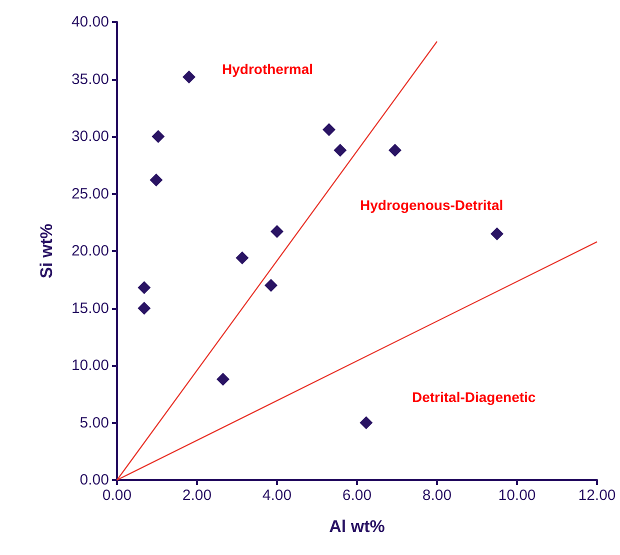 The height and width of the screenshot is (555, 620). Describe the element at coordinates (90, 79) in the screenshot. I see `y-tick-label: 35.00` at that location.